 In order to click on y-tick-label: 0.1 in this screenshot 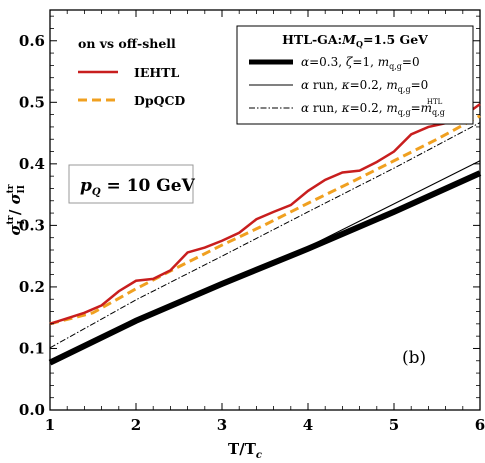, I will do `click(32, 348)`.